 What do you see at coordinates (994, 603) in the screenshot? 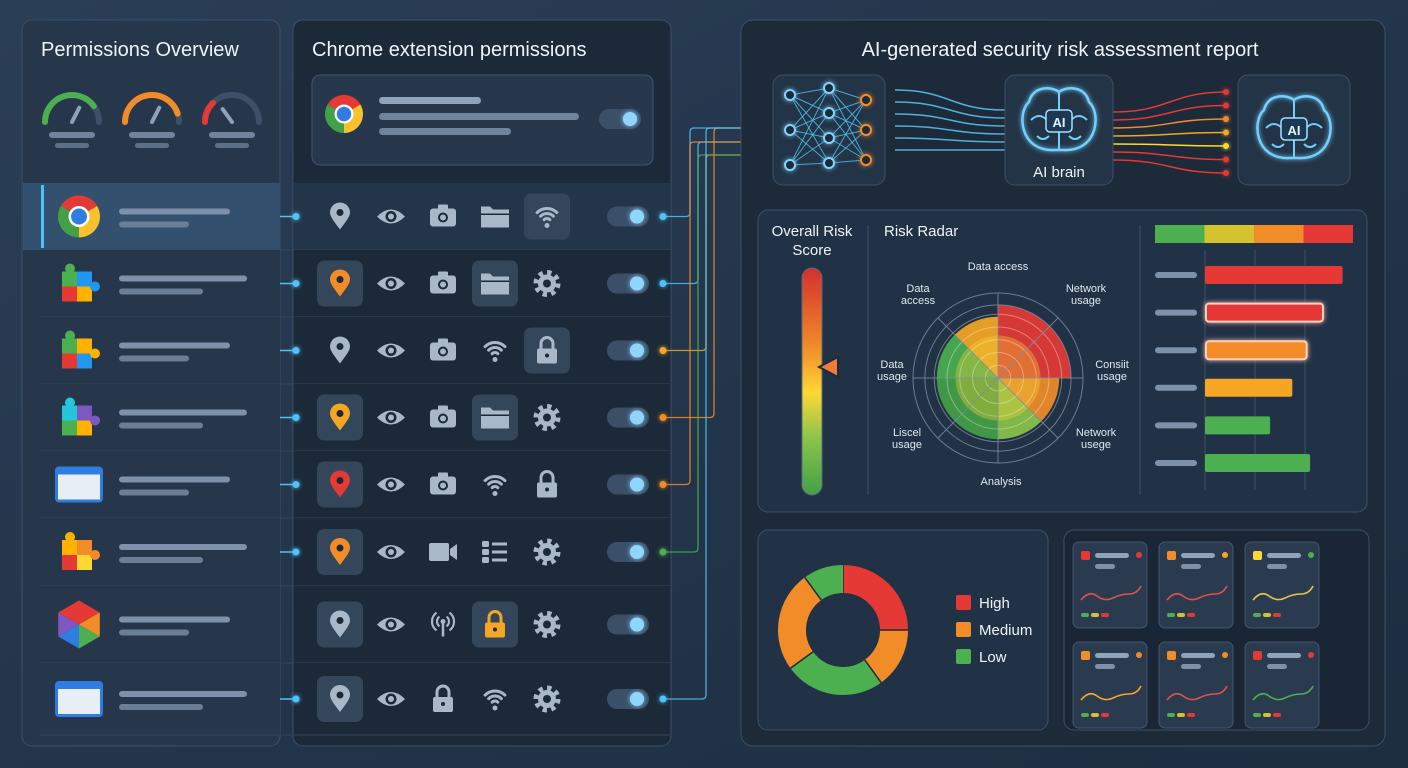
I see `legend-label: High` at bounding box center [994, 603].